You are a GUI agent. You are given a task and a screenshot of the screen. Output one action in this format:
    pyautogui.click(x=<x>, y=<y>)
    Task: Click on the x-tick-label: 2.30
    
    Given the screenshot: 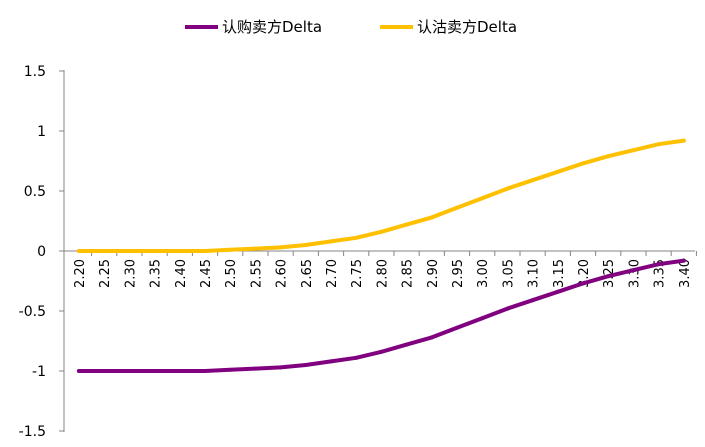 What is the action you would take?
    pyautogui.click(x=130, y=273)
    